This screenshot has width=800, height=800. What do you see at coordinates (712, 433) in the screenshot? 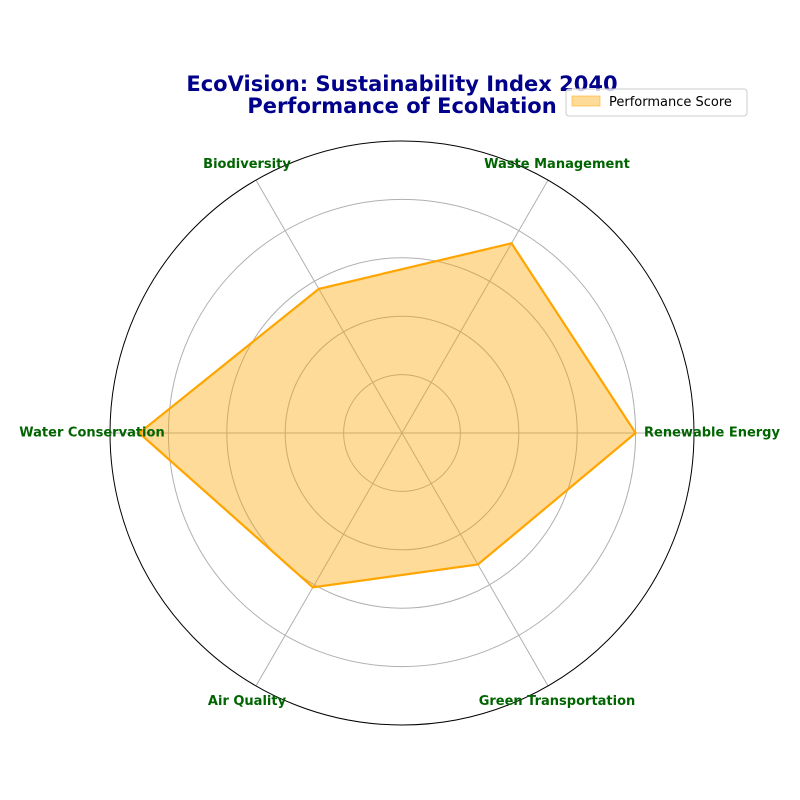
I see `category-label-1: Renewable Energy` at bounding box center [712, 433].